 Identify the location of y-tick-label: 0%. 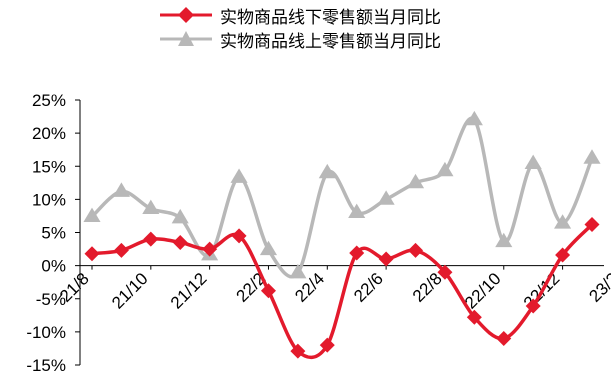
(53, 266).